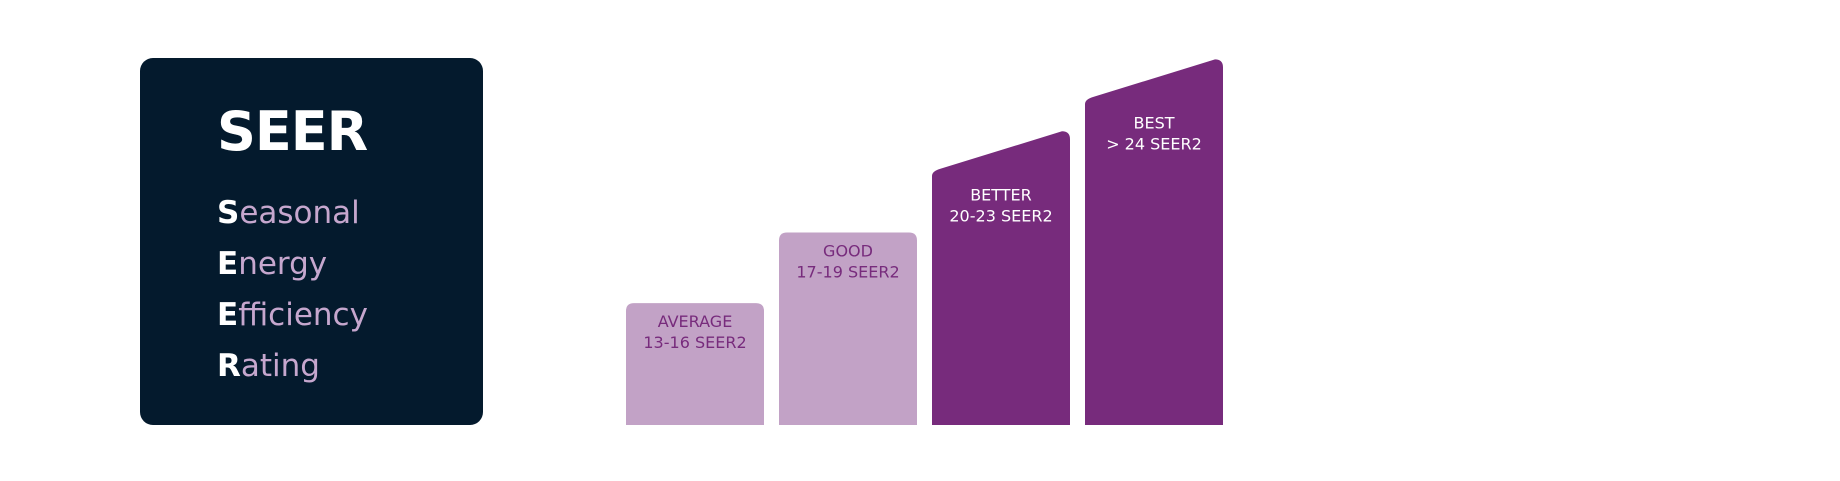 This screenshot has height=481, width=1840. What do you see at coordinates (848, 250) in the screenshot?
I see `bar-category-label: GOOD` at bounding box center [848, 250].